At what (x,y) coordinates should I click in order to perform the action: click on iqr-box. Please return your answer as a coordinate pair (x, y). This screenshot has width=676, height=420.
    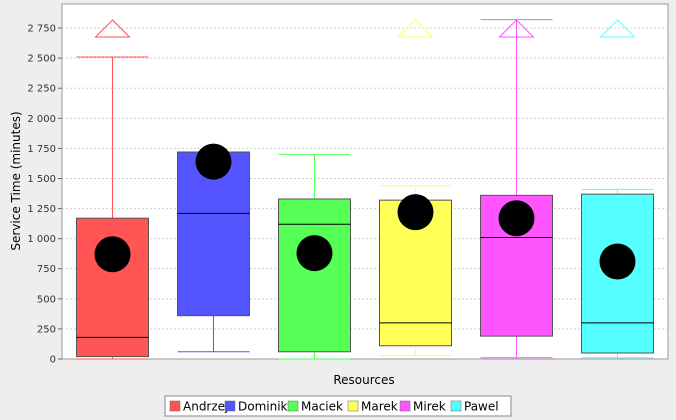
    Looking at the image, I should click on (314, 275).